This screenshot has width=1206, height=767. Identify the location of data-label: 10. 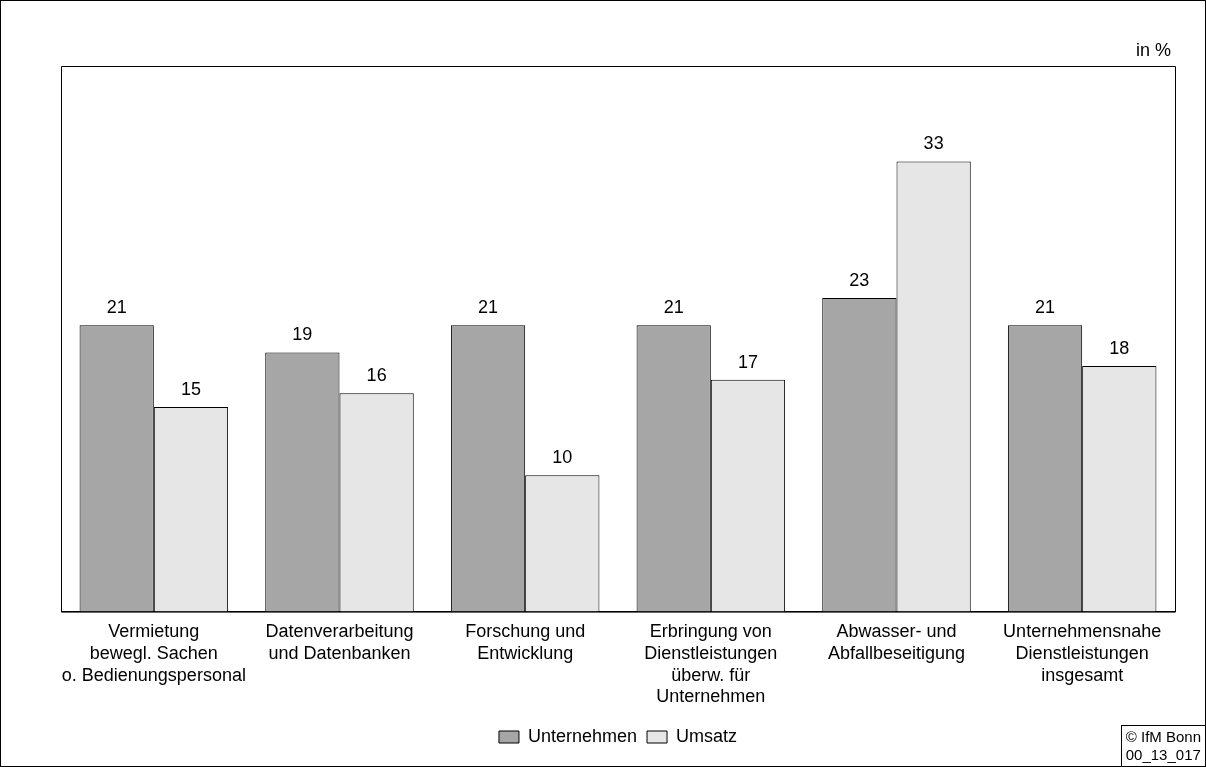
(562, 457).